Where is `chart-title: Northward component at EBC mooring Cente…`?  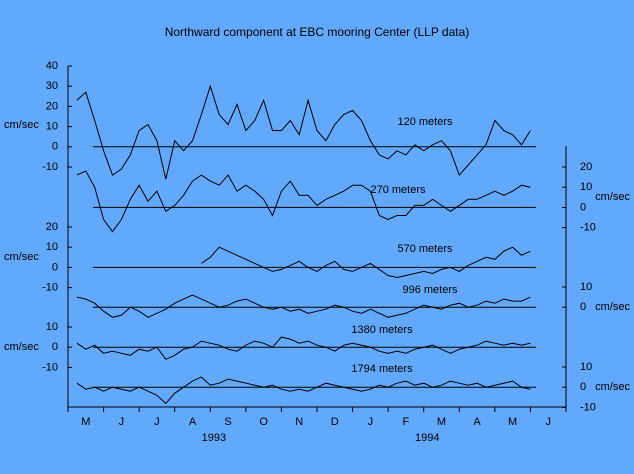 chart-title: Northward component at EBC mooring Cente… is located at coordinates (317, 32).